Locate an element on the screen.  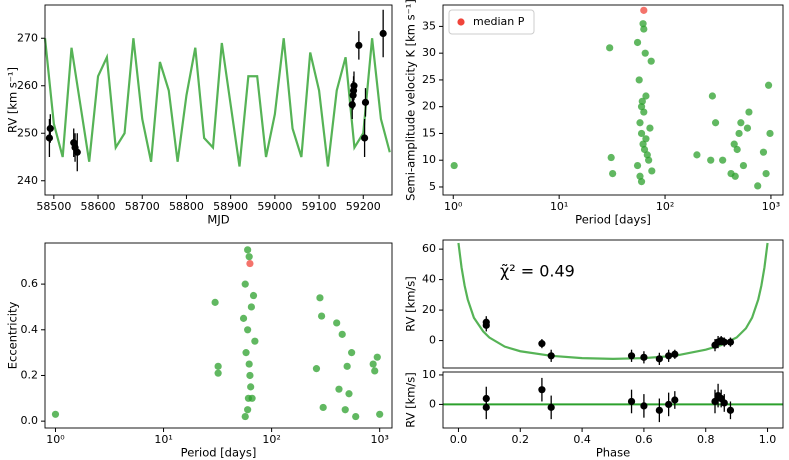
x-tick-label: 58800 is located at coordinates (186, 206).